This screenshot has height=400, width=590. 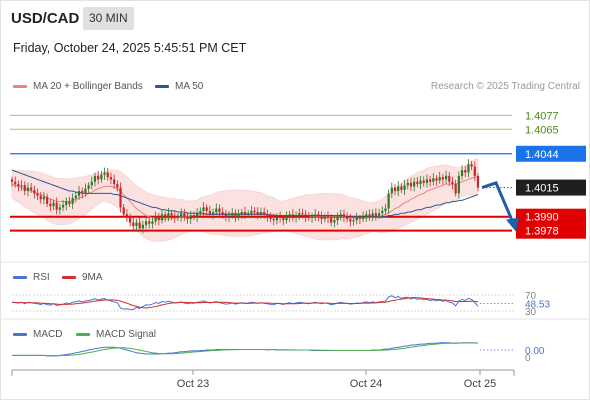 I want to click on last-price-label: 1.4015, so click(x=542, y=189).